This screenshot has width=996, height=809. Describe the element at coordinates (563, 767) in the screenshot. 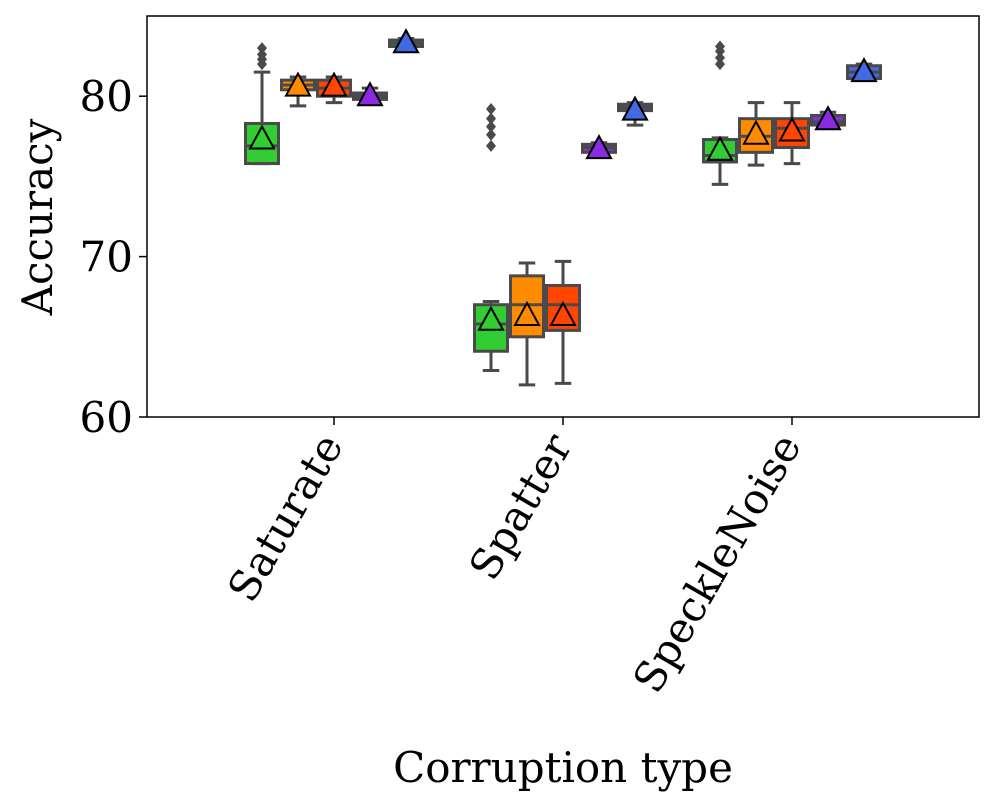

I see `x-axis-label: Corruption type` at that location.